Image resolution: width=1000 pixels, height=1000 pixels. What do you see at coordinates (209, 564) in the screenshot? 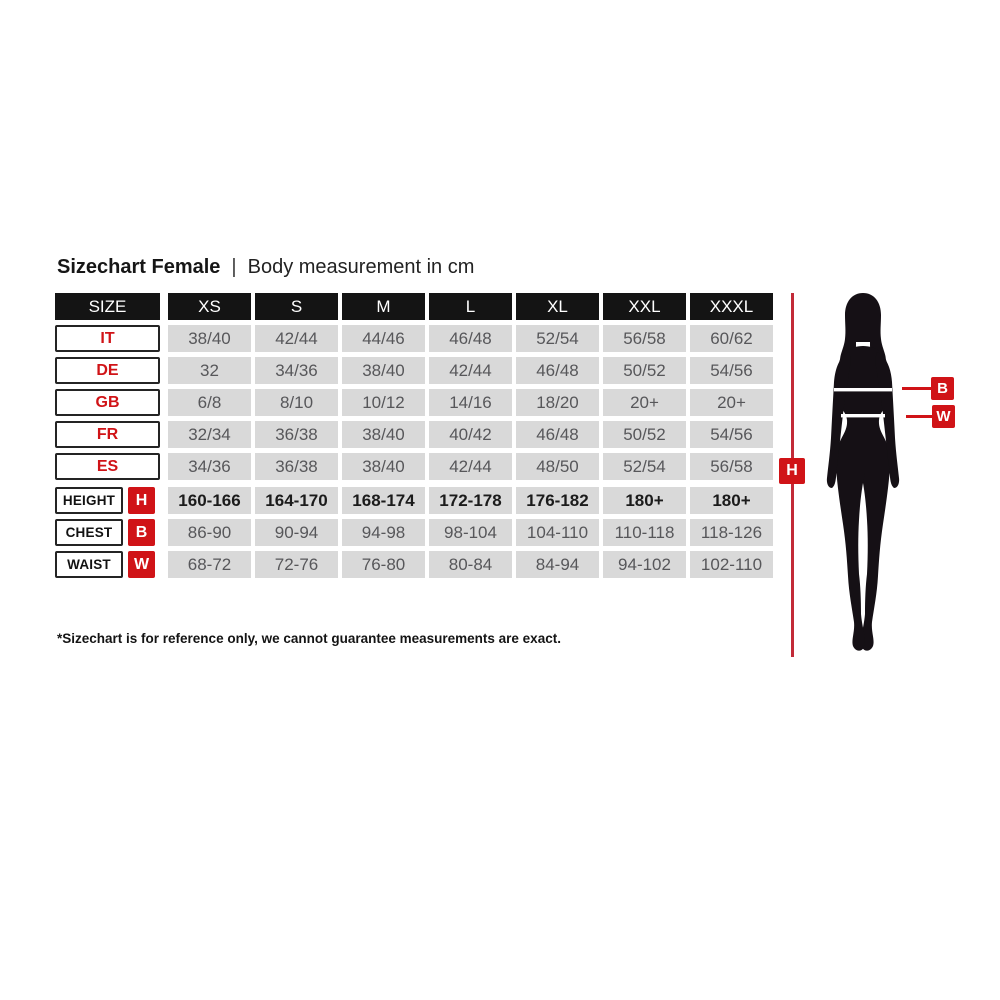
I see `cell-waist-xs: 68-72` at bounding box center [209, 564].